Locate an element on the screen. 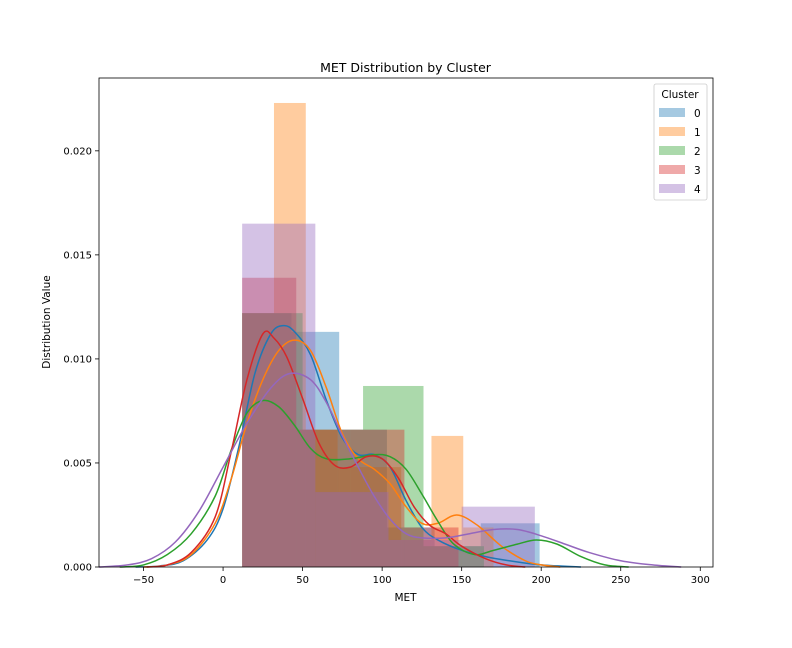 The width and height of the screenshot is (792, 648). y-axis: 0.000 0.005 0.010 0.015 0.020 is located at coordinates (81, 360).